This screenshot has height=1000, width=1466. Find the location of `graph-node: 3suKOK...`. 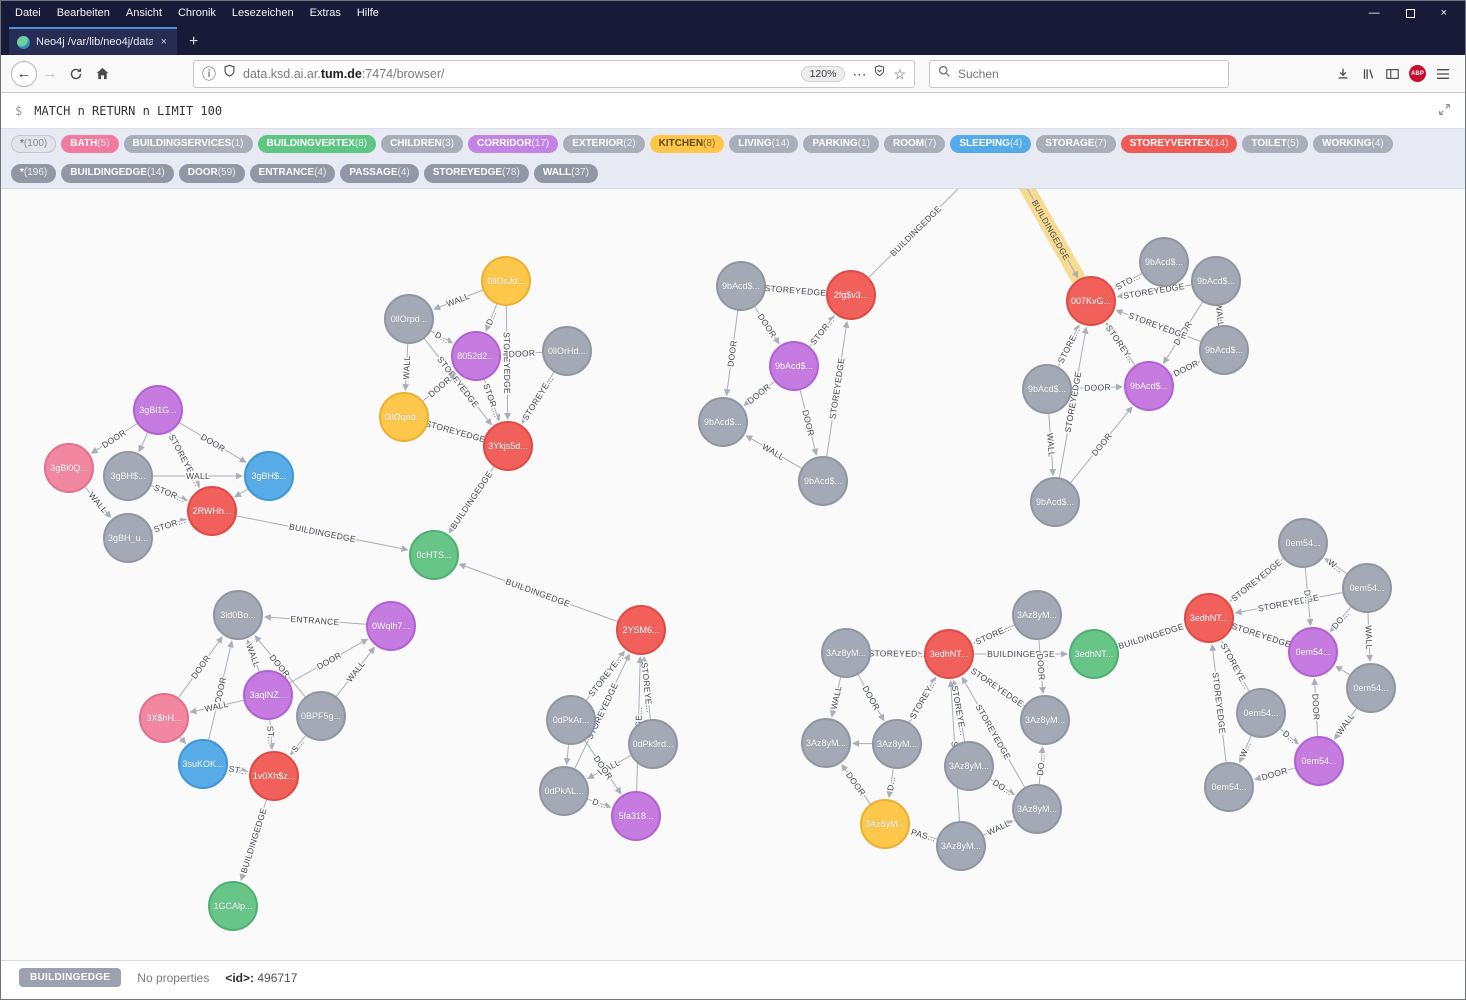

graph-node: 3suKOK... is located at coordinates (203, 764).